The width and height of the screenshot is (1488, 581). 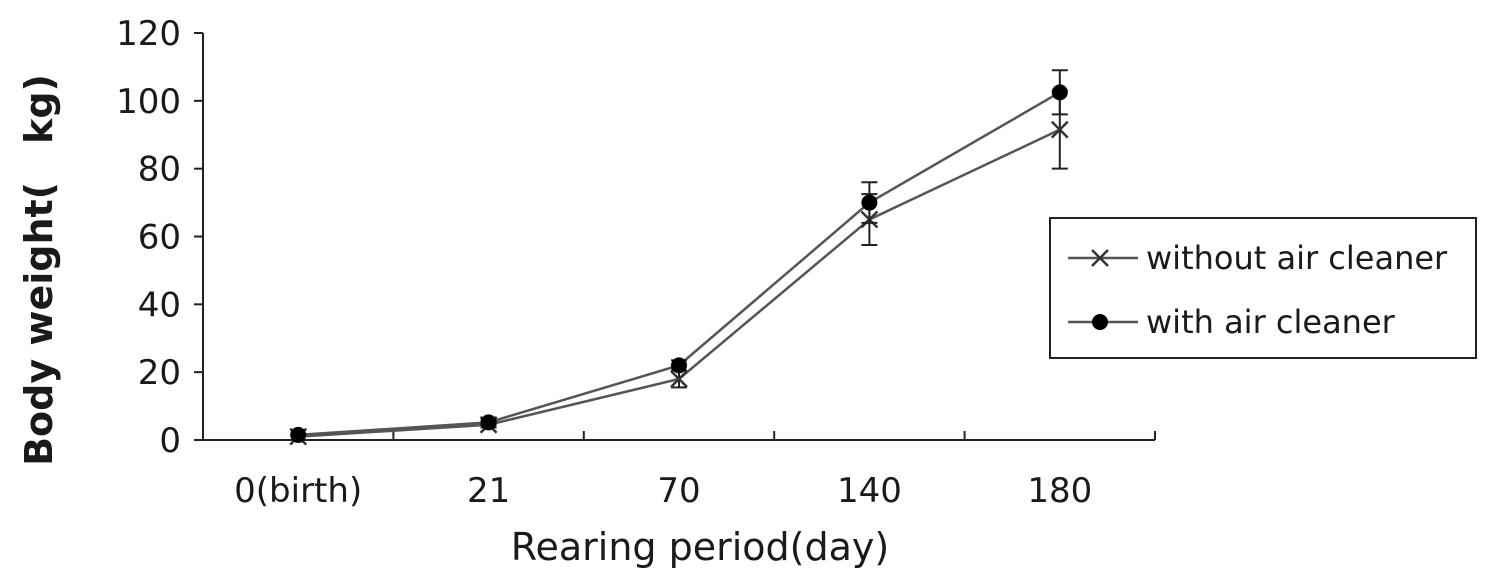 I want to click on y-tick-label: 120, so click(x=148, y=34).